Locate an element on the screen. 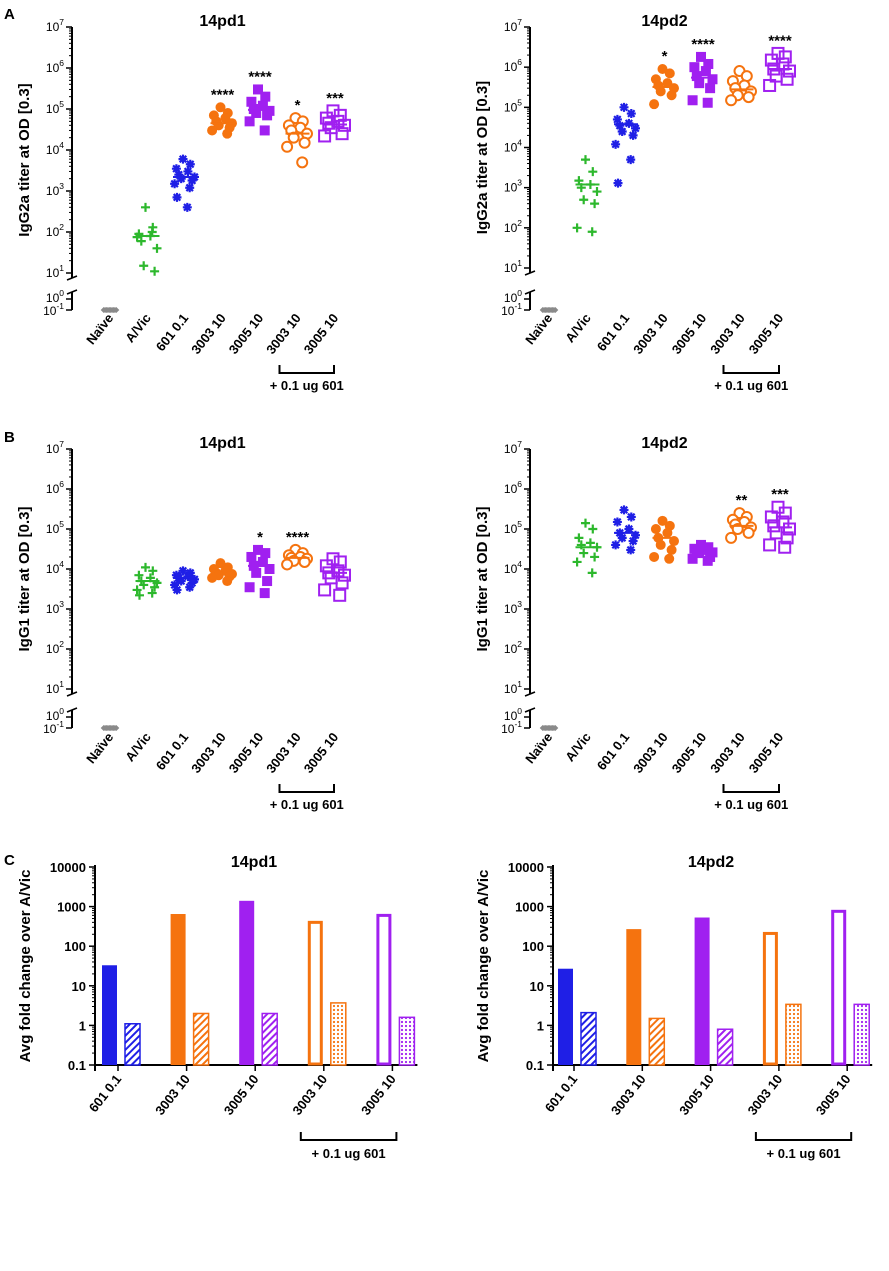  y-tick-label: 10¹ is located at coordinates (55, 271).